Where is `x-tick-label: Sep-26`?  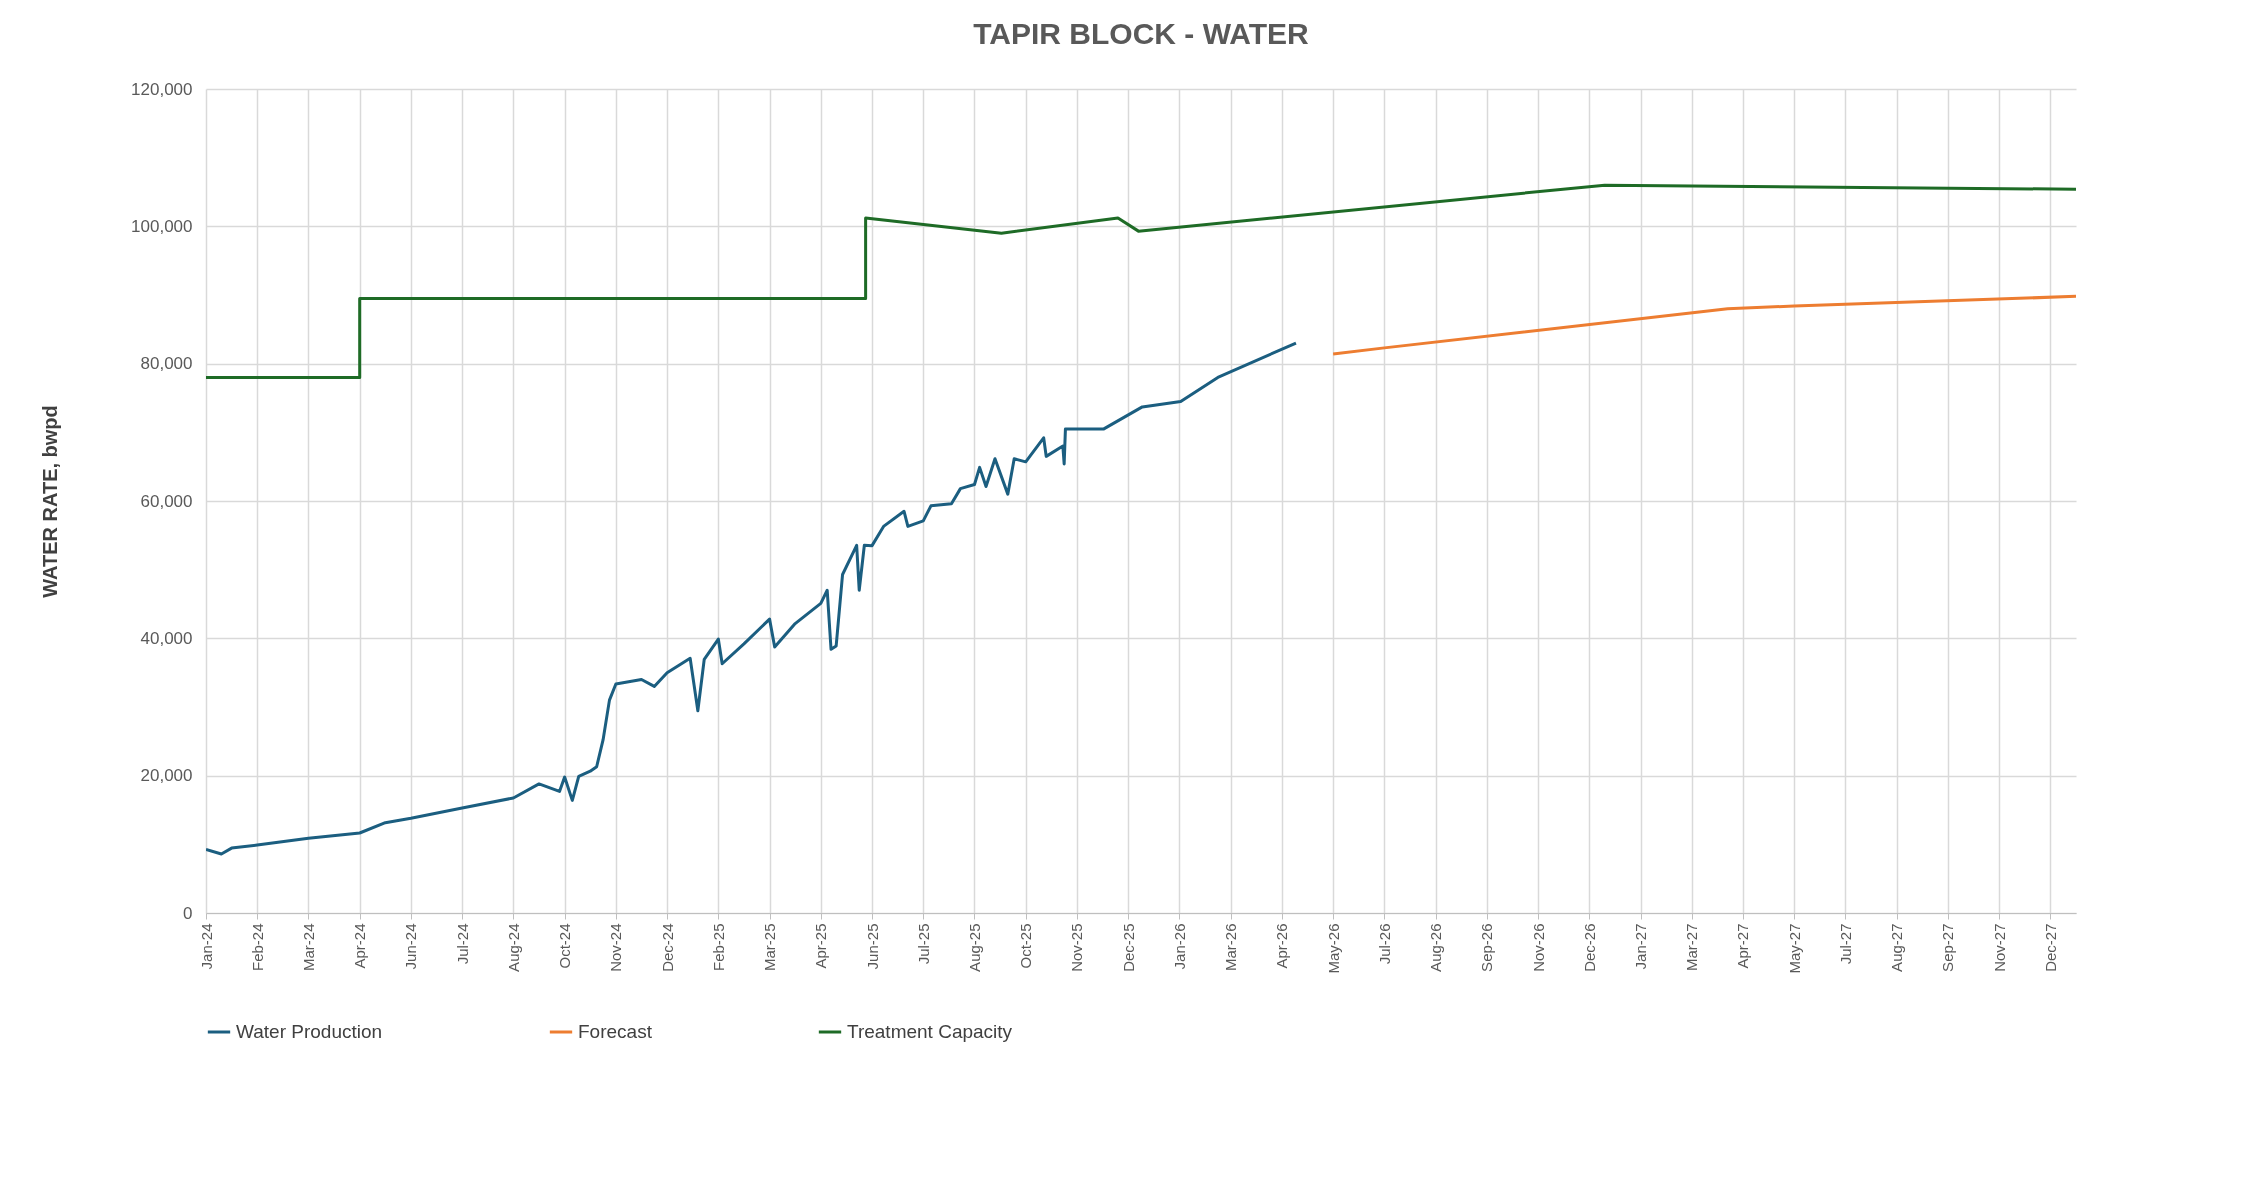 x-tick-label: Sep-26 is located at coordinates (1487, 947).